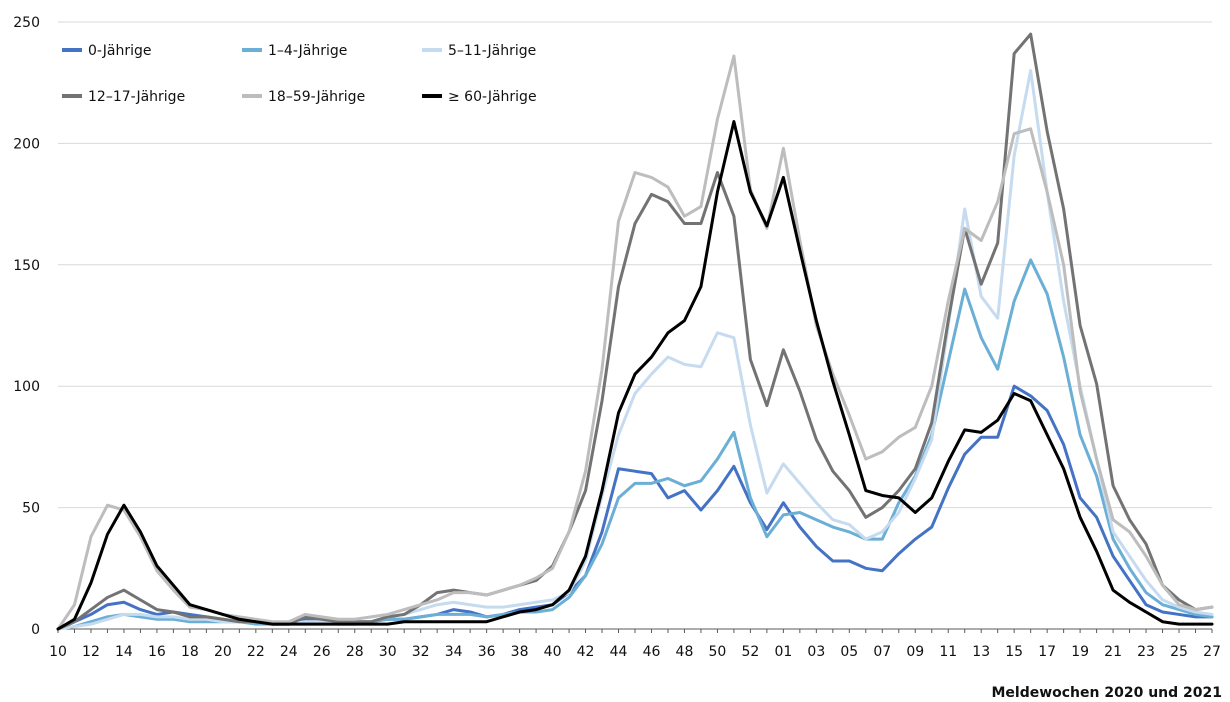 Image resolution: width=1230 pixels, height=702 pixels. What do you see at coordinates (31, 509) in the screenshot?
I see `y-tick-label: 50` at bounding box center [31, 509].